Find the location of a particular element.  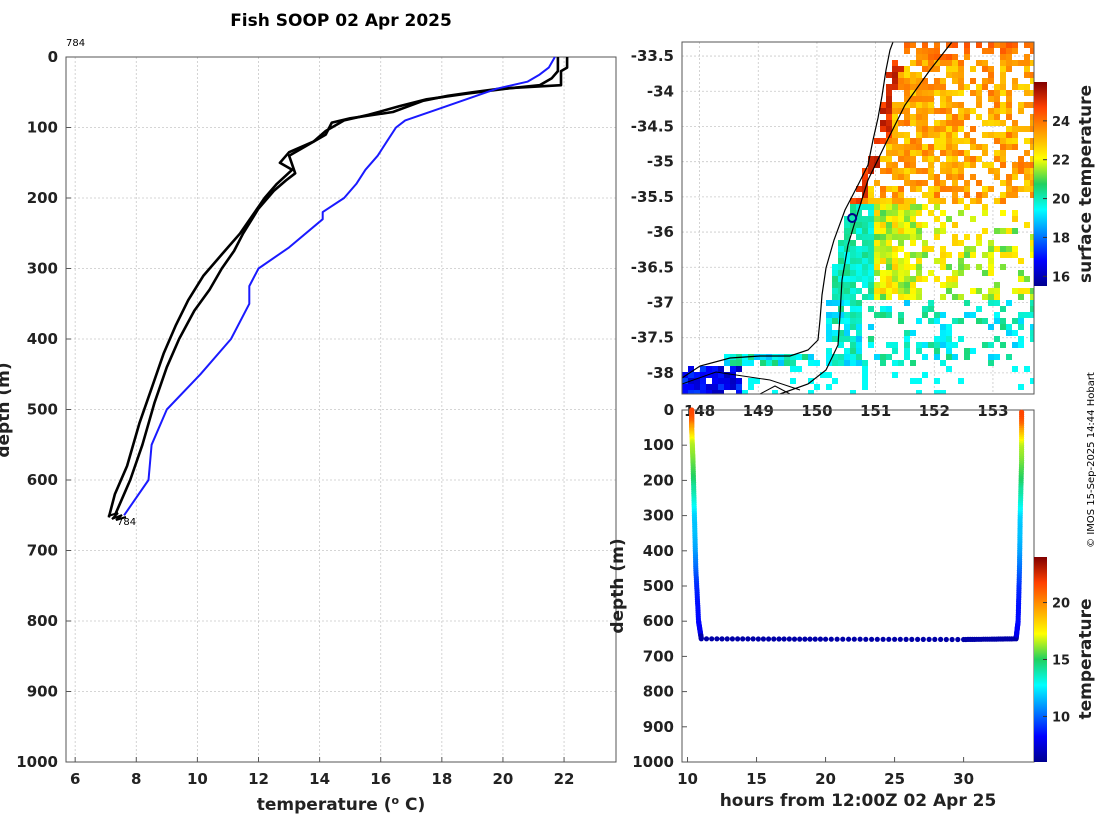

time-depth-y-tick-label: 500 is located at coordinates (658, 586).